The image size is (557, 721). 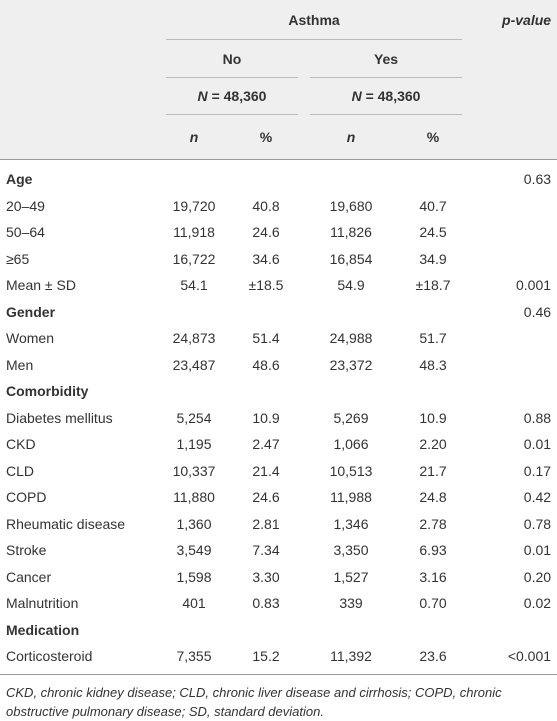 I want to click on cell: 2.47, so click(x=266, y=444).